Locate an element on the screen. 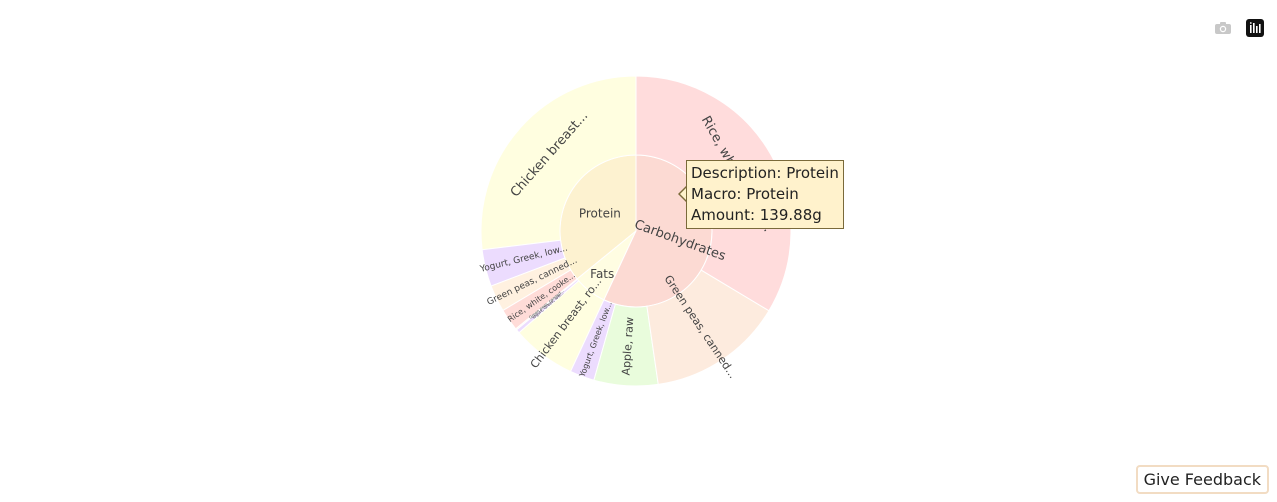  plotly-logo-icon is located at coordinates (1255, 28).